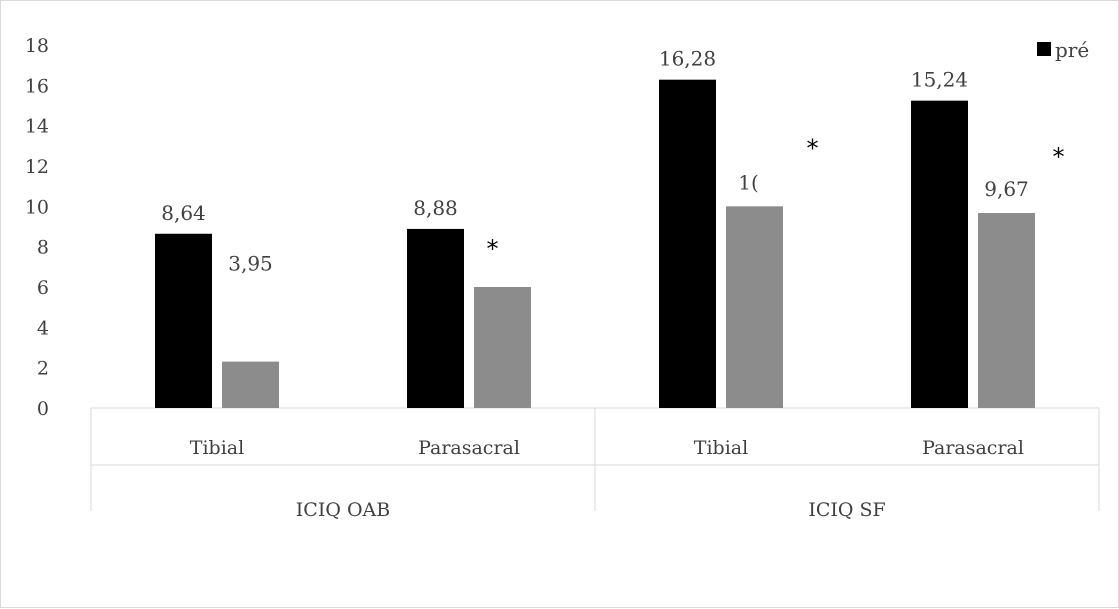 This screenshot has height=609, width=1119. Describe the element at coordinates (43, 288) in the screenshot. I see `y-tick-label: 6` at that location.